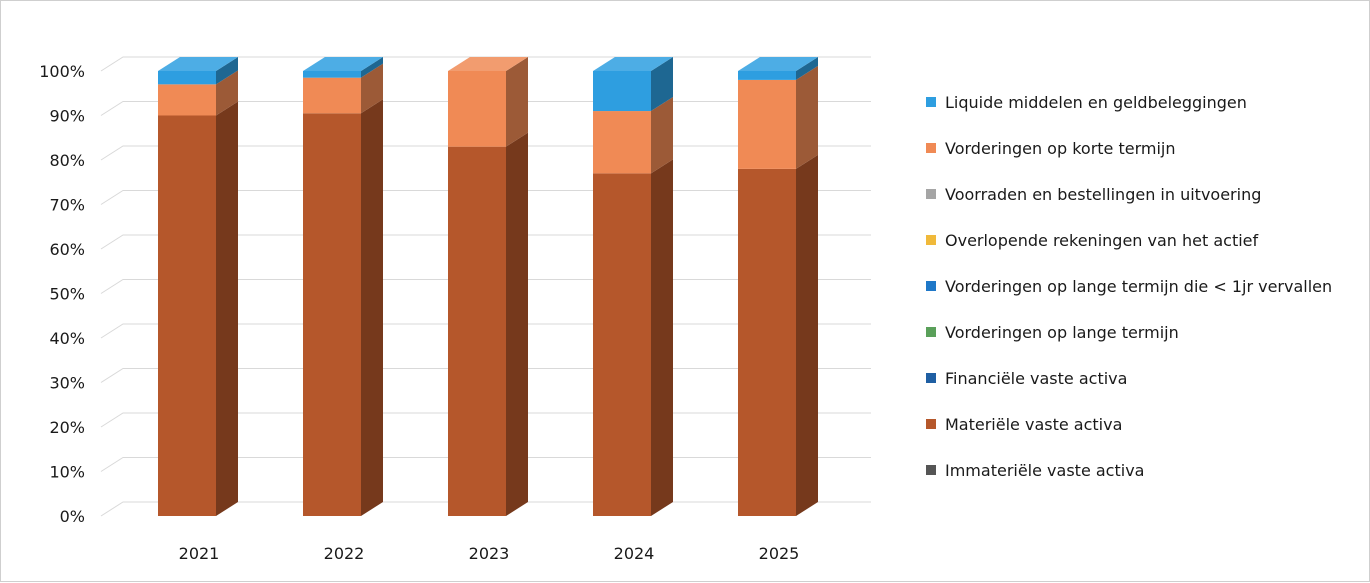  What do you see at coordinates (1060, 148) in the screenshot?
I see `legend-label: Vorderingen op korte termijn` at bounding box center [1060, 148].